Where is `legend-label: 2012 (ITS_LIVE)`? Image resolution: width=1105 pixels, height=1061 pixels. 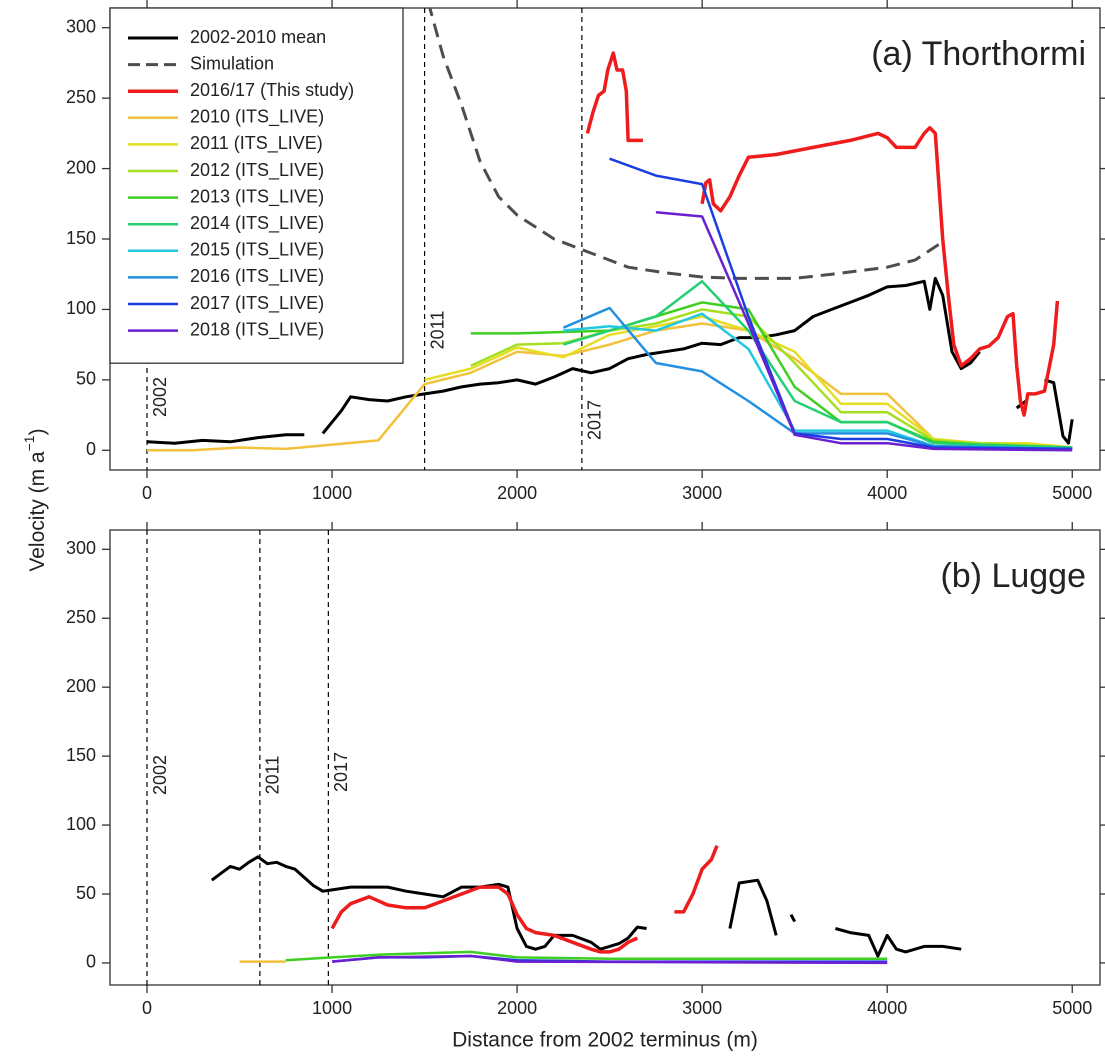 legend-label: 2012 (ITS_LIVE) is located at coordinates (257, 170).